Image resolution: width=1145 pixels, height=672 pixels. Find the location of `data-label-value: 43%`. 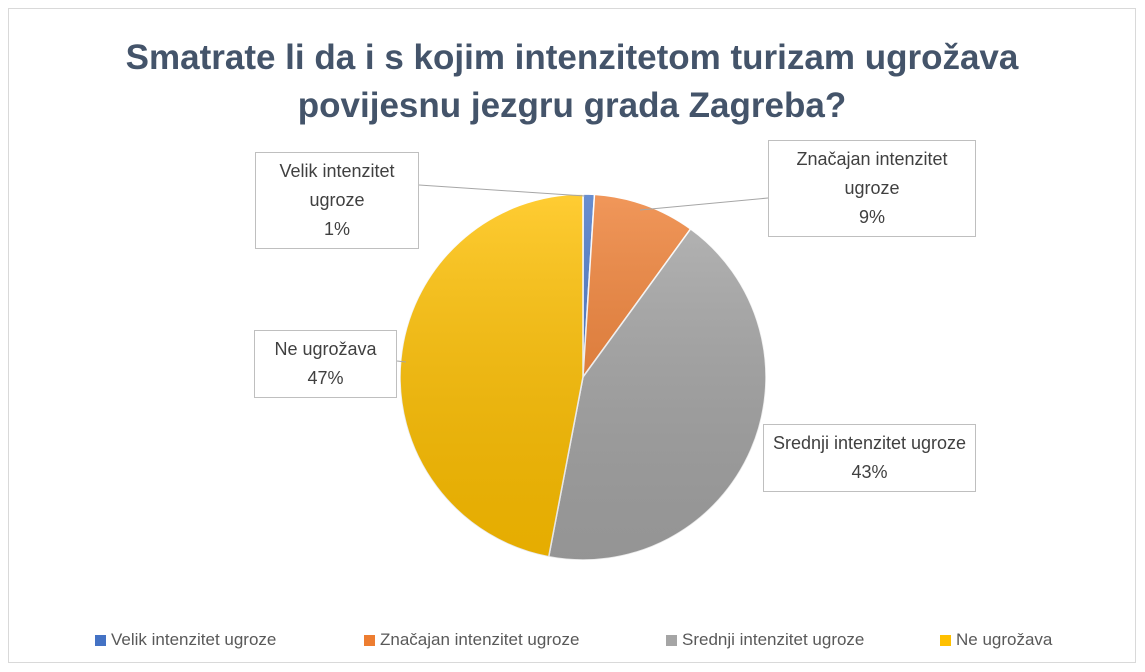

data-label-value: 43% is located at coordinates (869, 472).